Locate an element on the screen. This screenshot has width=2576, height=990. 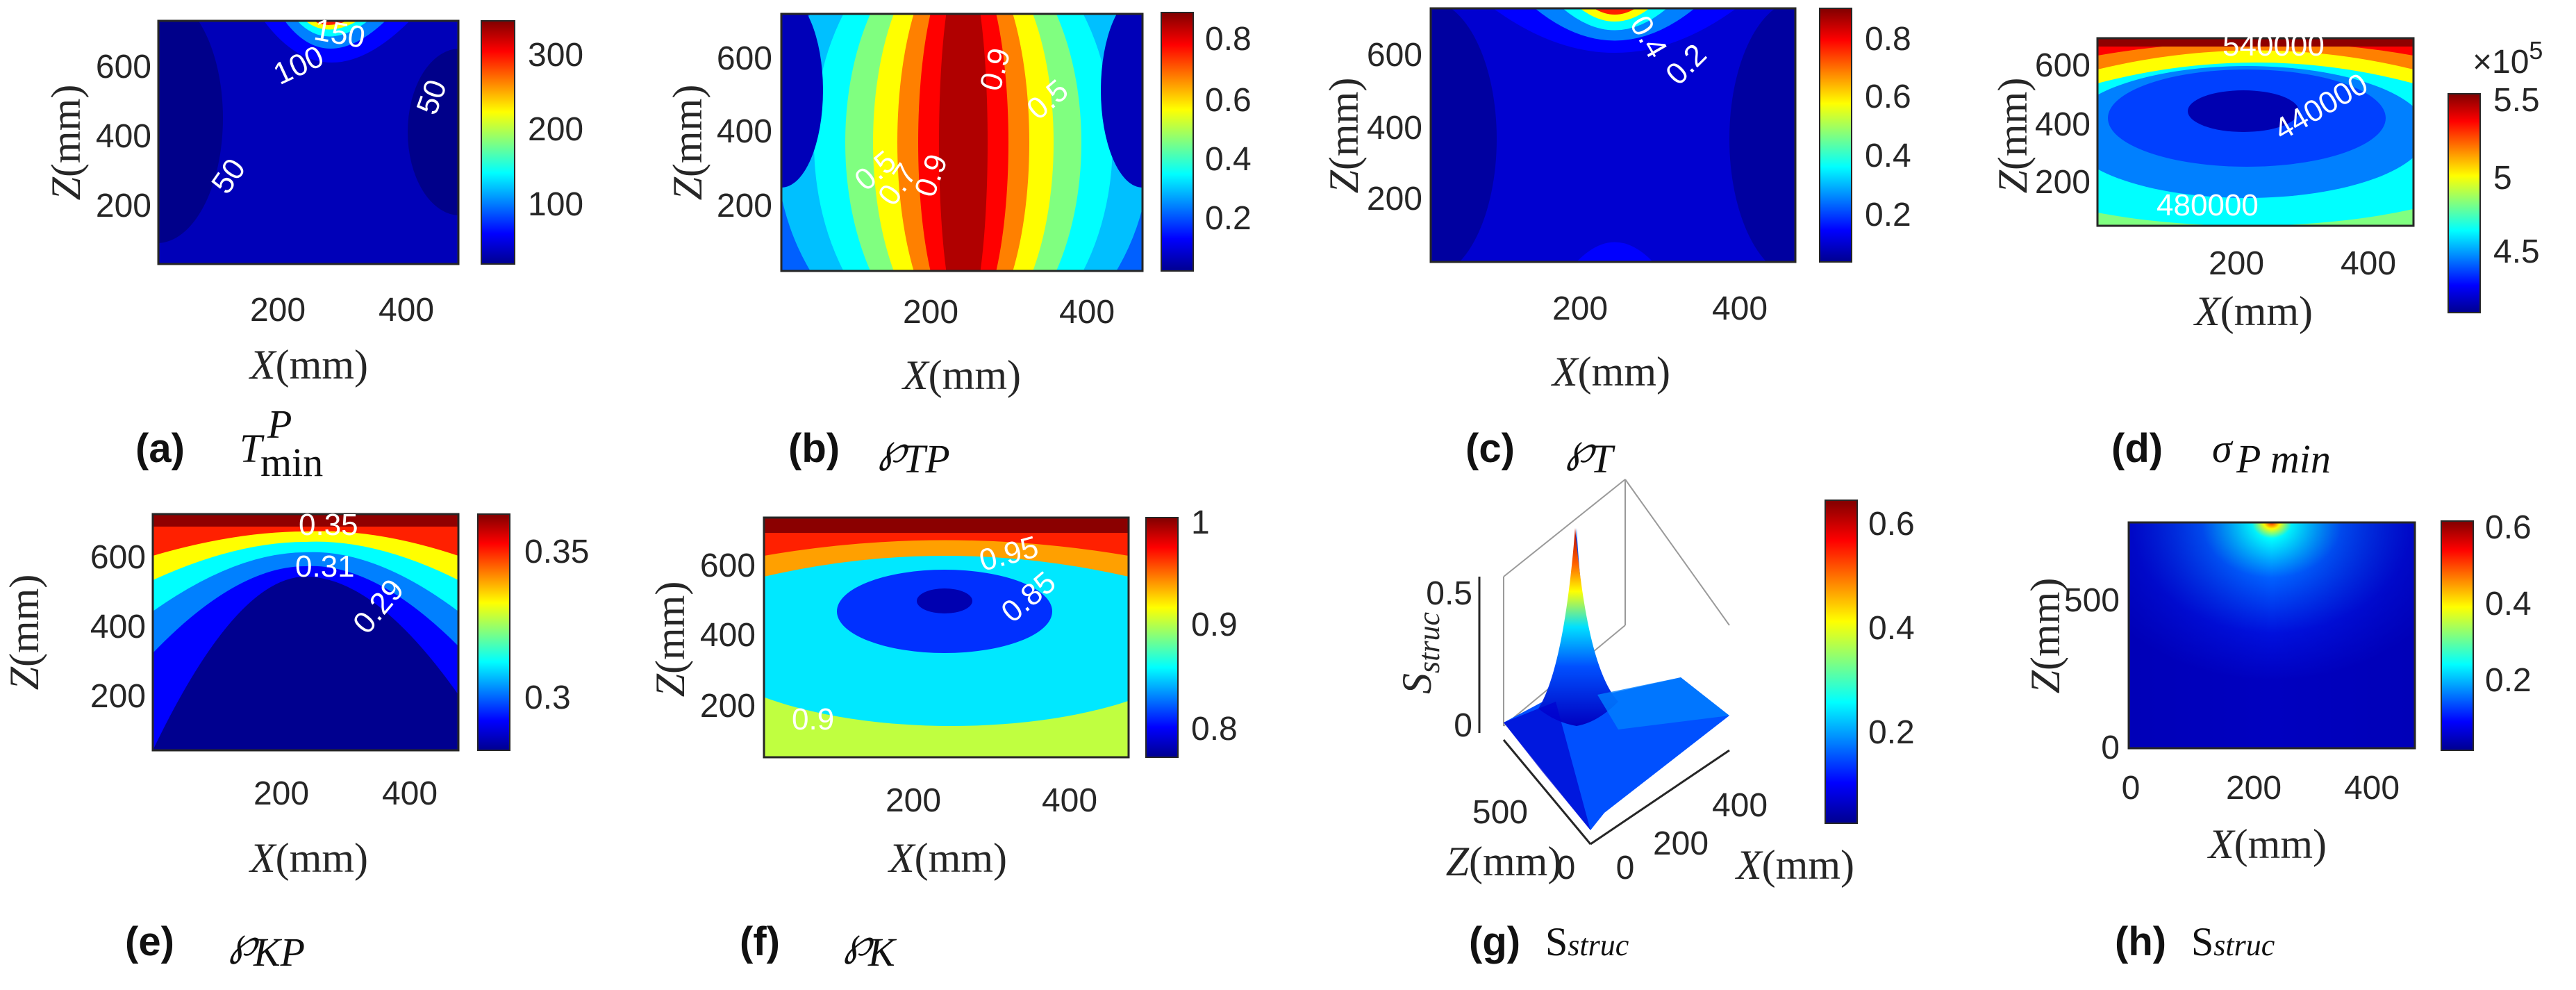
xlabel-c: X(mm) is located at coordinates (1610, 372).